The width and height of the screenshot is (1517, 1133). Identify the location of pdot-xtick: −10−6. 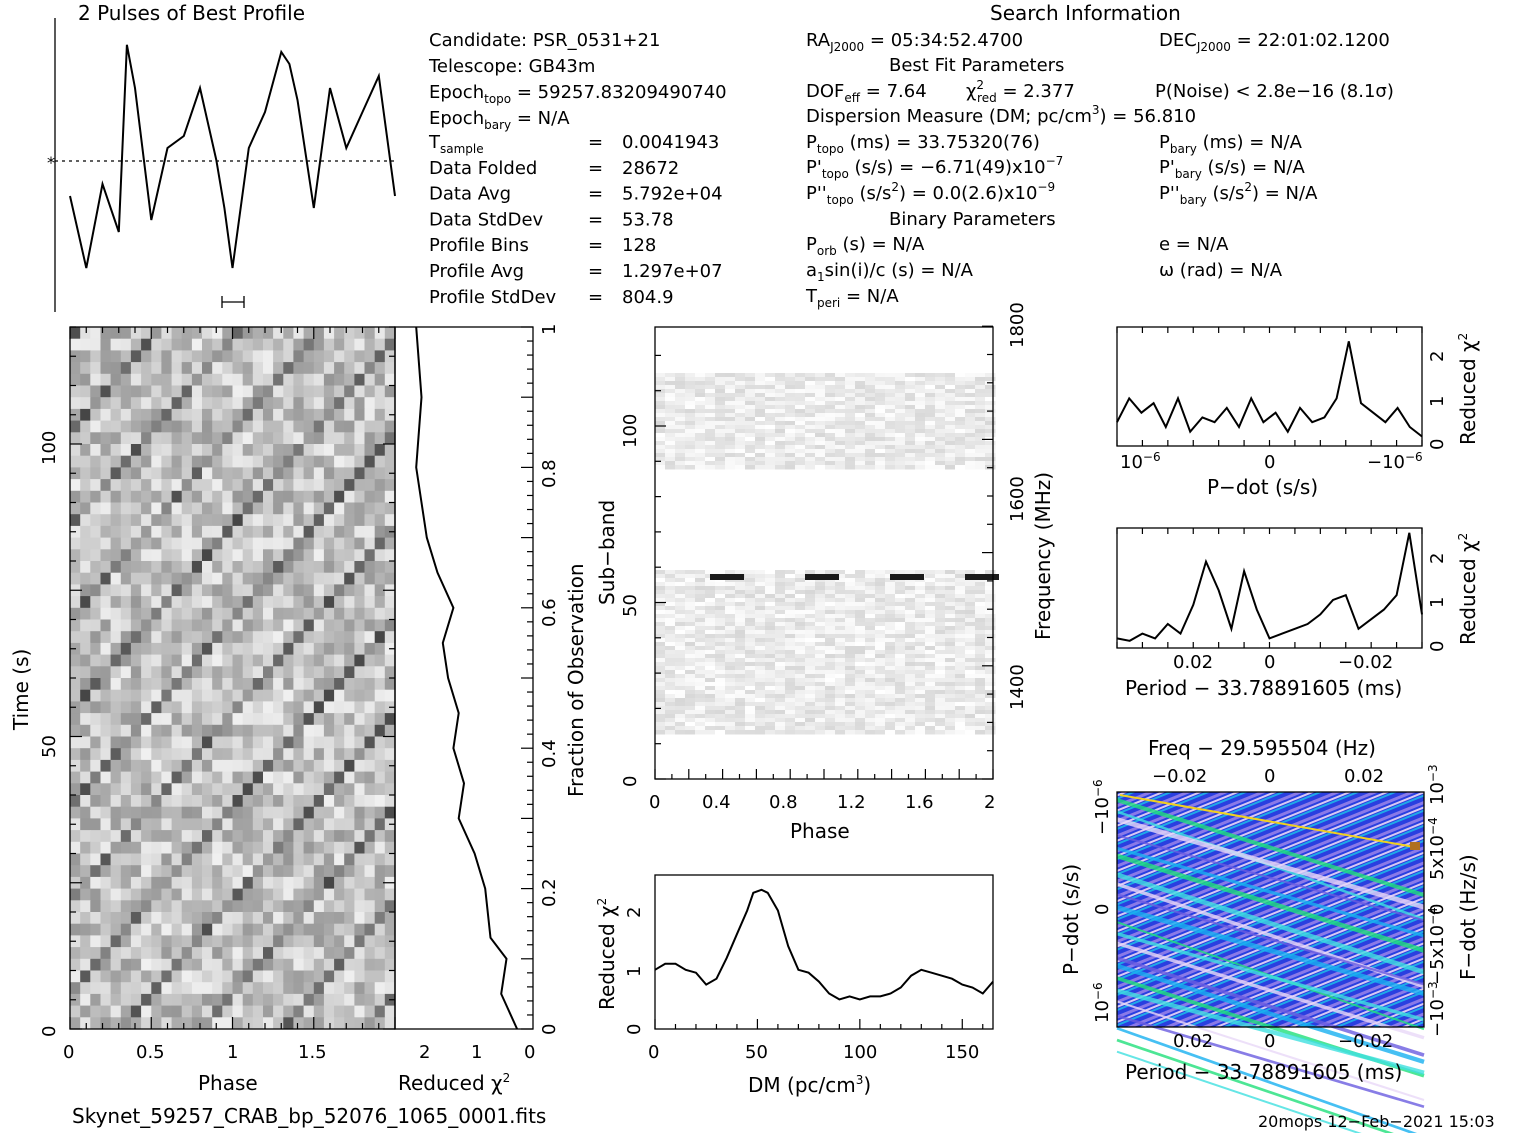
(1395, 461).